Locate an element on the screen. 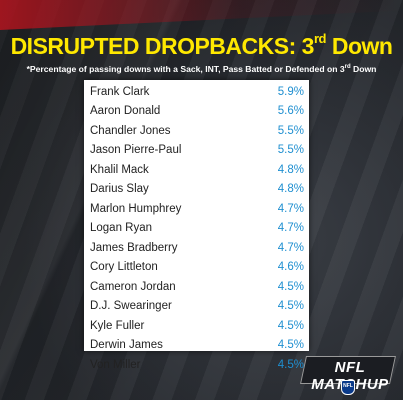 The height and width of the screenshot is (400, 403). player-name: Darius Slay is located at coordinates (119, 189).